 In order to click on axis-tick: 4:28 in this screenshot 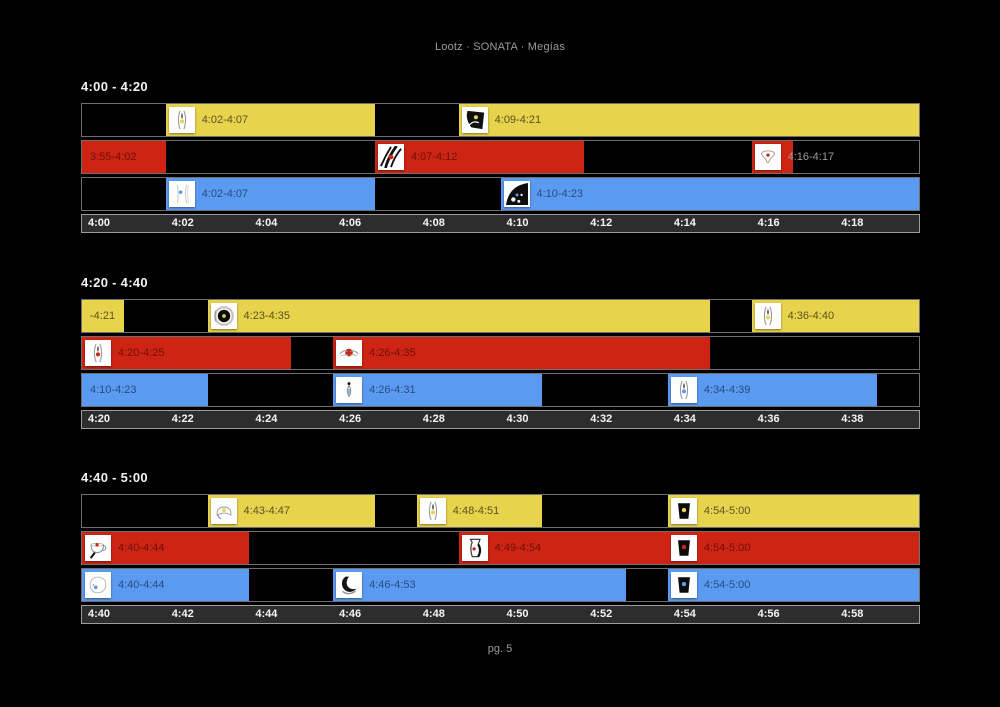, I will do `click(433, 419)`.